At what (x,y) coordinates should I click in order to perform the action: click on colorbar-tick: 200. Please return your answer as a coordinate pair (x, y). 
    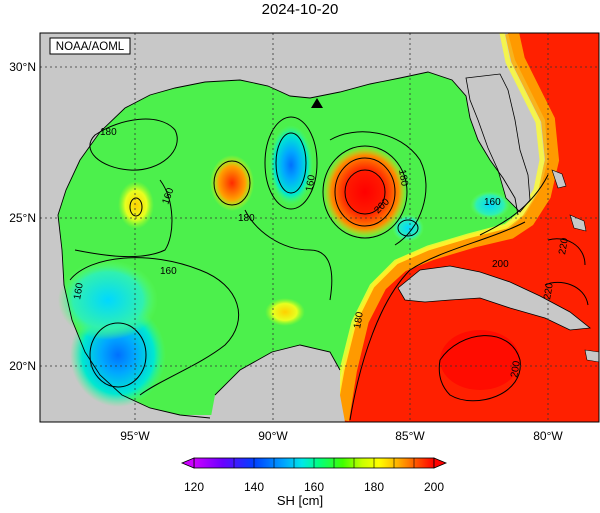
    Looking at the image, I should click on (434, 487).